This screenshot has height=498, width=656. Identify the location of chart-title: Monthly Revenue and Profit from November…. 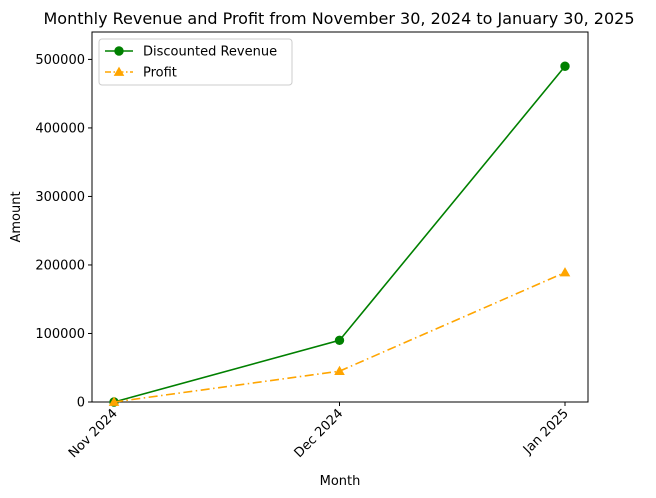
(338, 18).